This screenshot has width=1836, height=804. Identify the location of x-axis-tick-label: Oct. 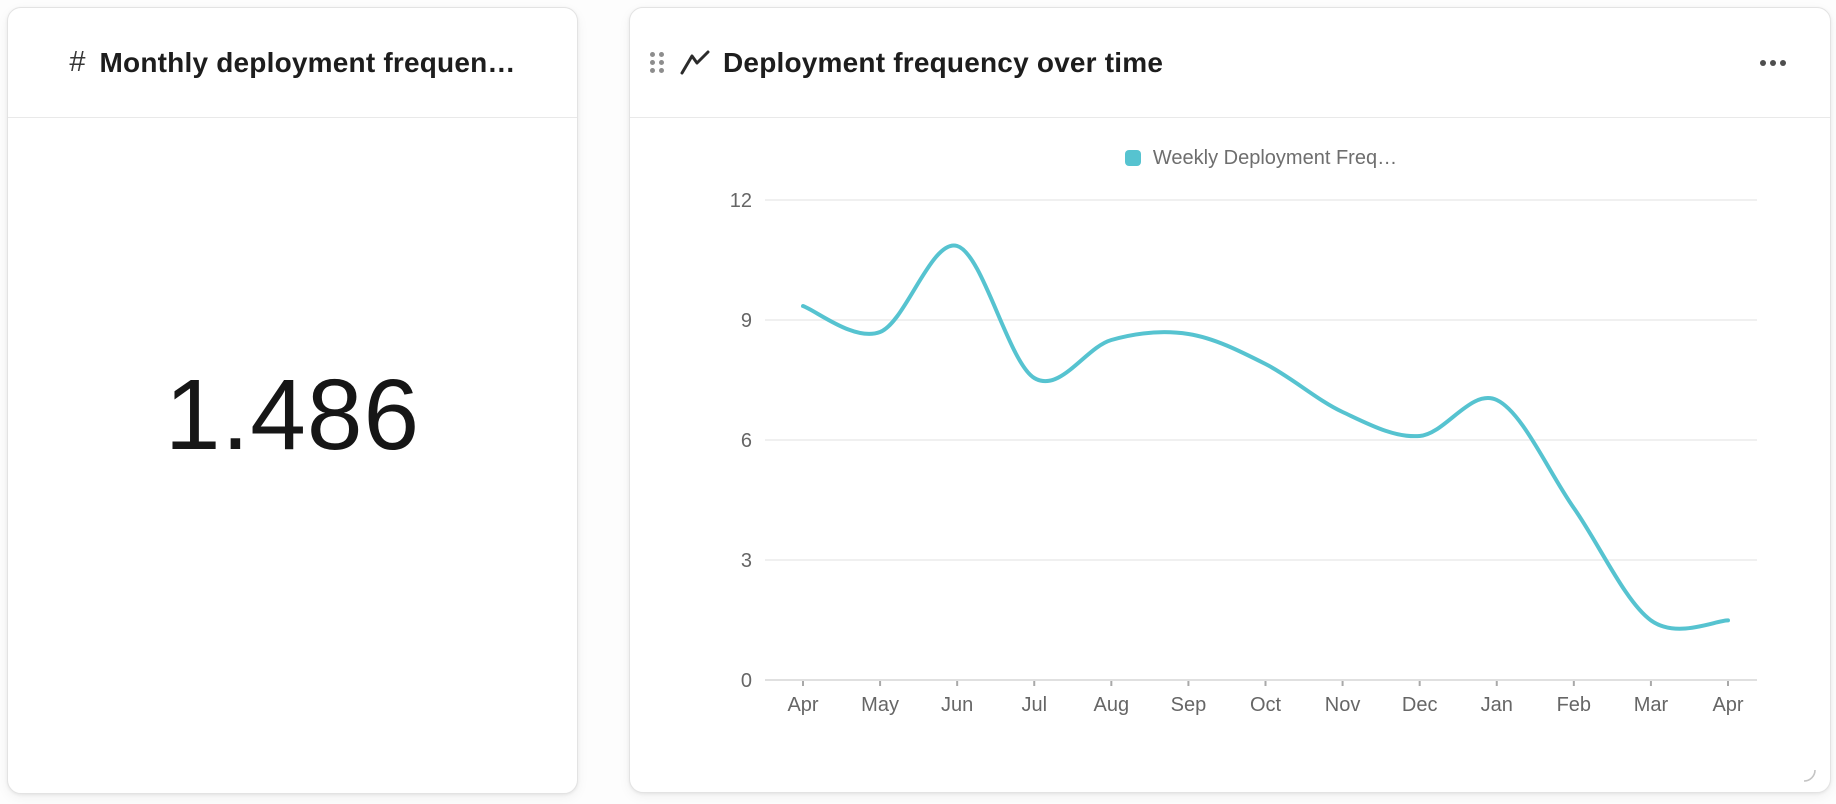
(1266, 705).